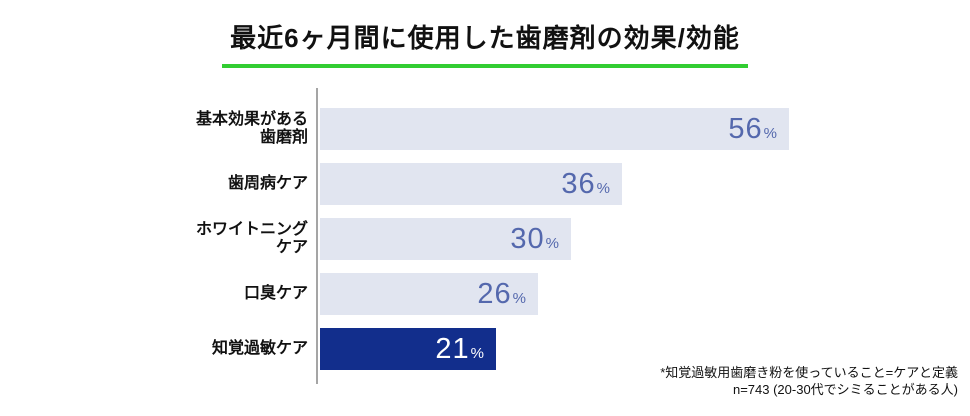 The image size is (970, 416). I want to click on bar-value-number: 30, so click(527, 238).